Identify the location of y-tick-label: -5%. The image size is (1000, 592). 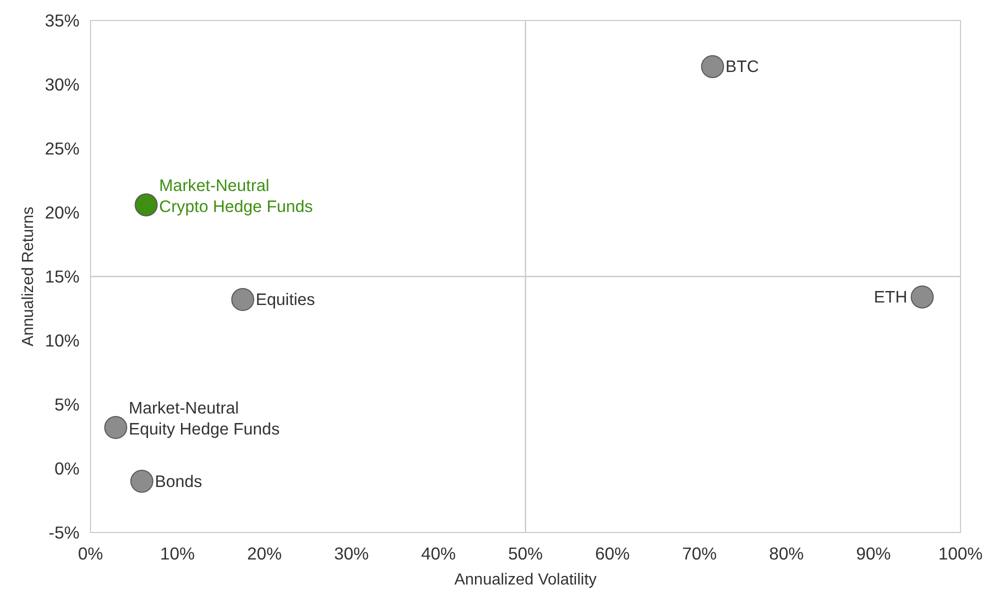
(64, 532).